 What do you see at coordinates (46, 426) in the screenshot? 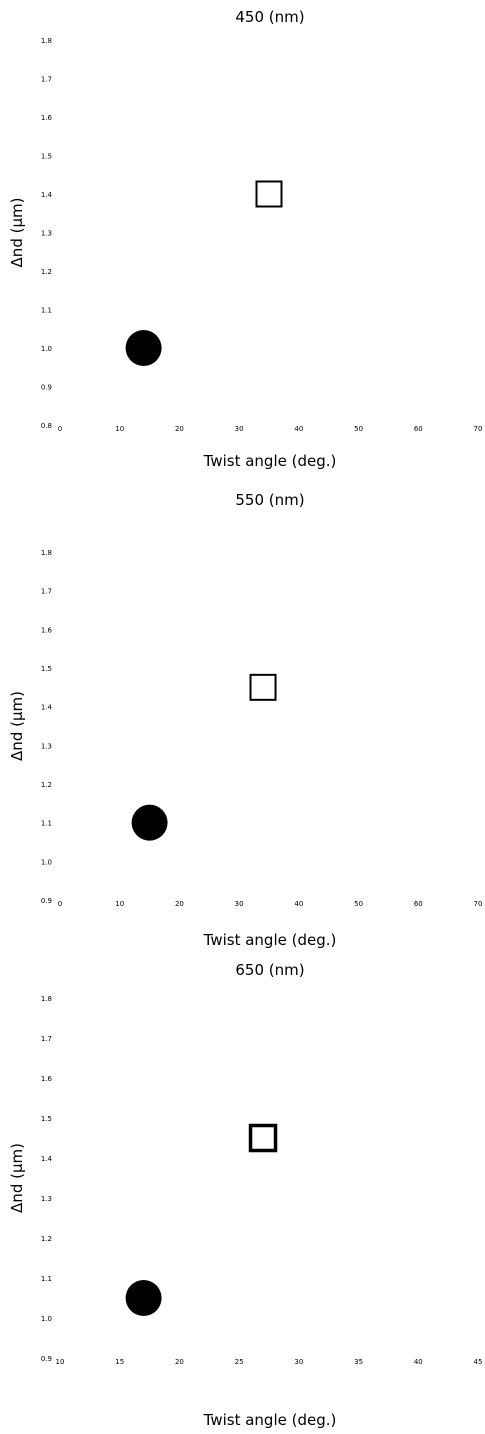
I see `y-tick-label: 0.8` at bounding box center [46, 426].